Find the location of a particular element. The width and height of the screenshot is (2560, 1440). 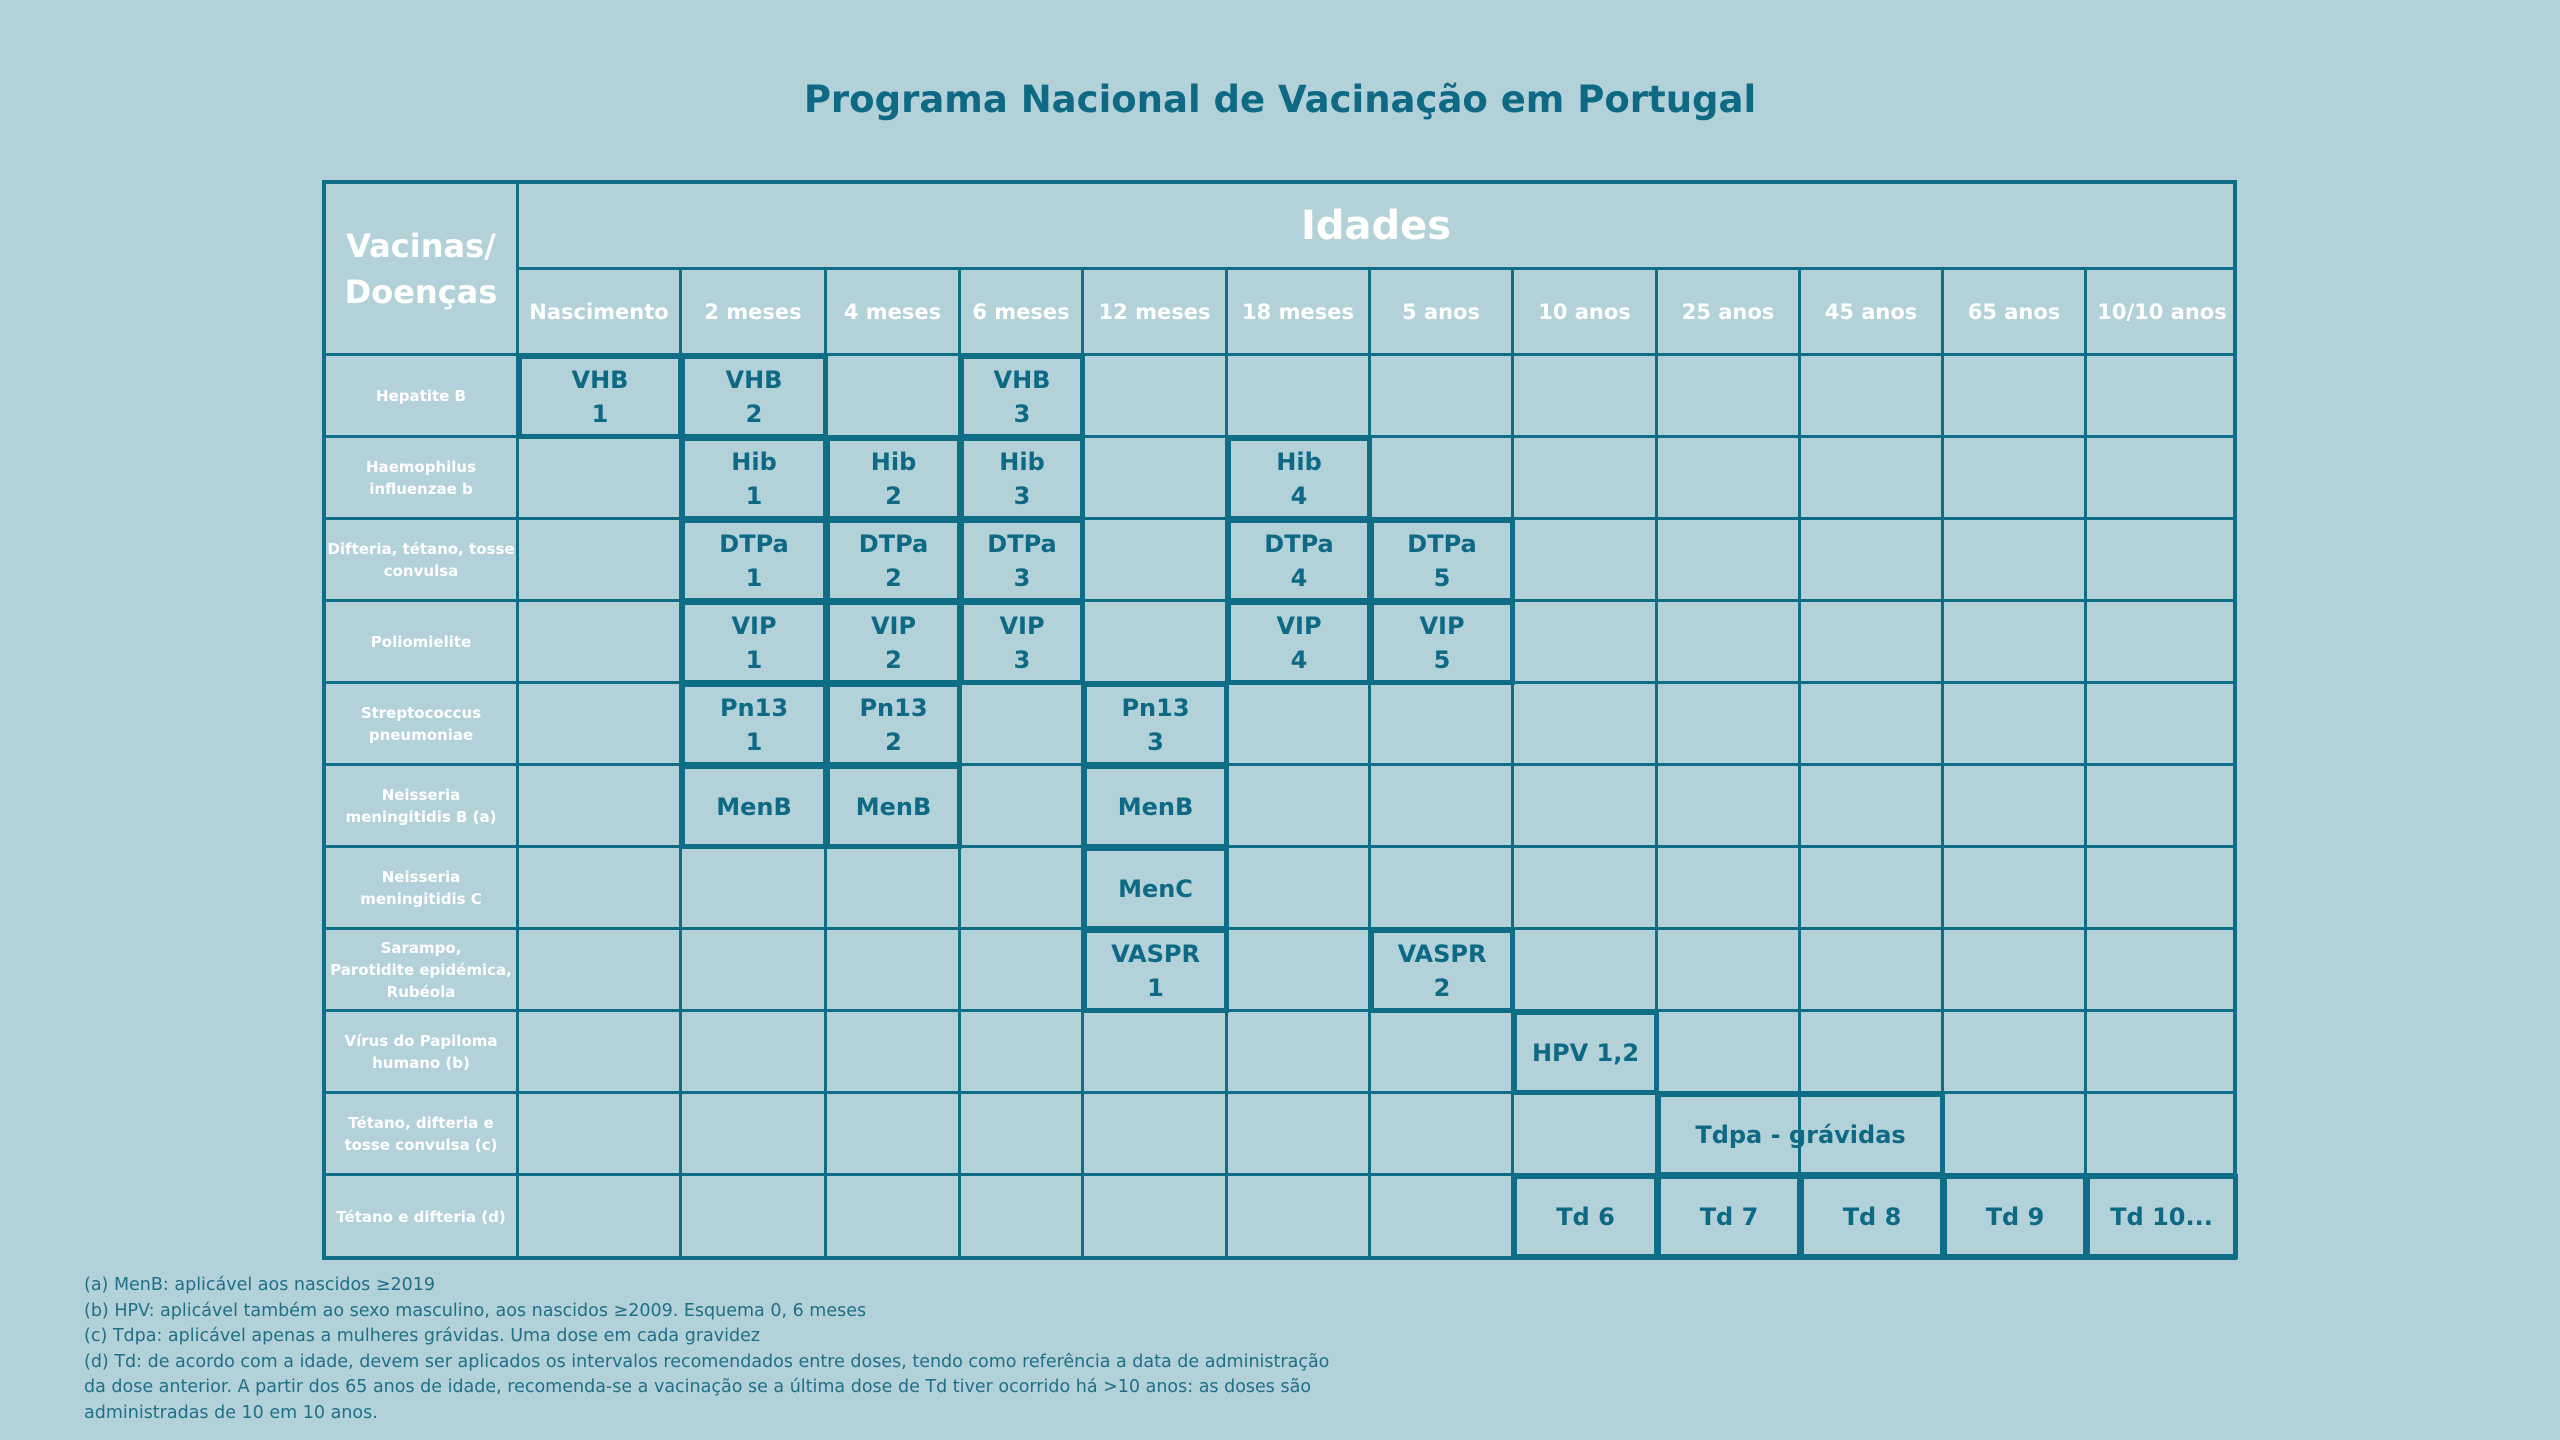

vaccine-dose-box: DTPa 5 is located at coordinates (1442, 560).